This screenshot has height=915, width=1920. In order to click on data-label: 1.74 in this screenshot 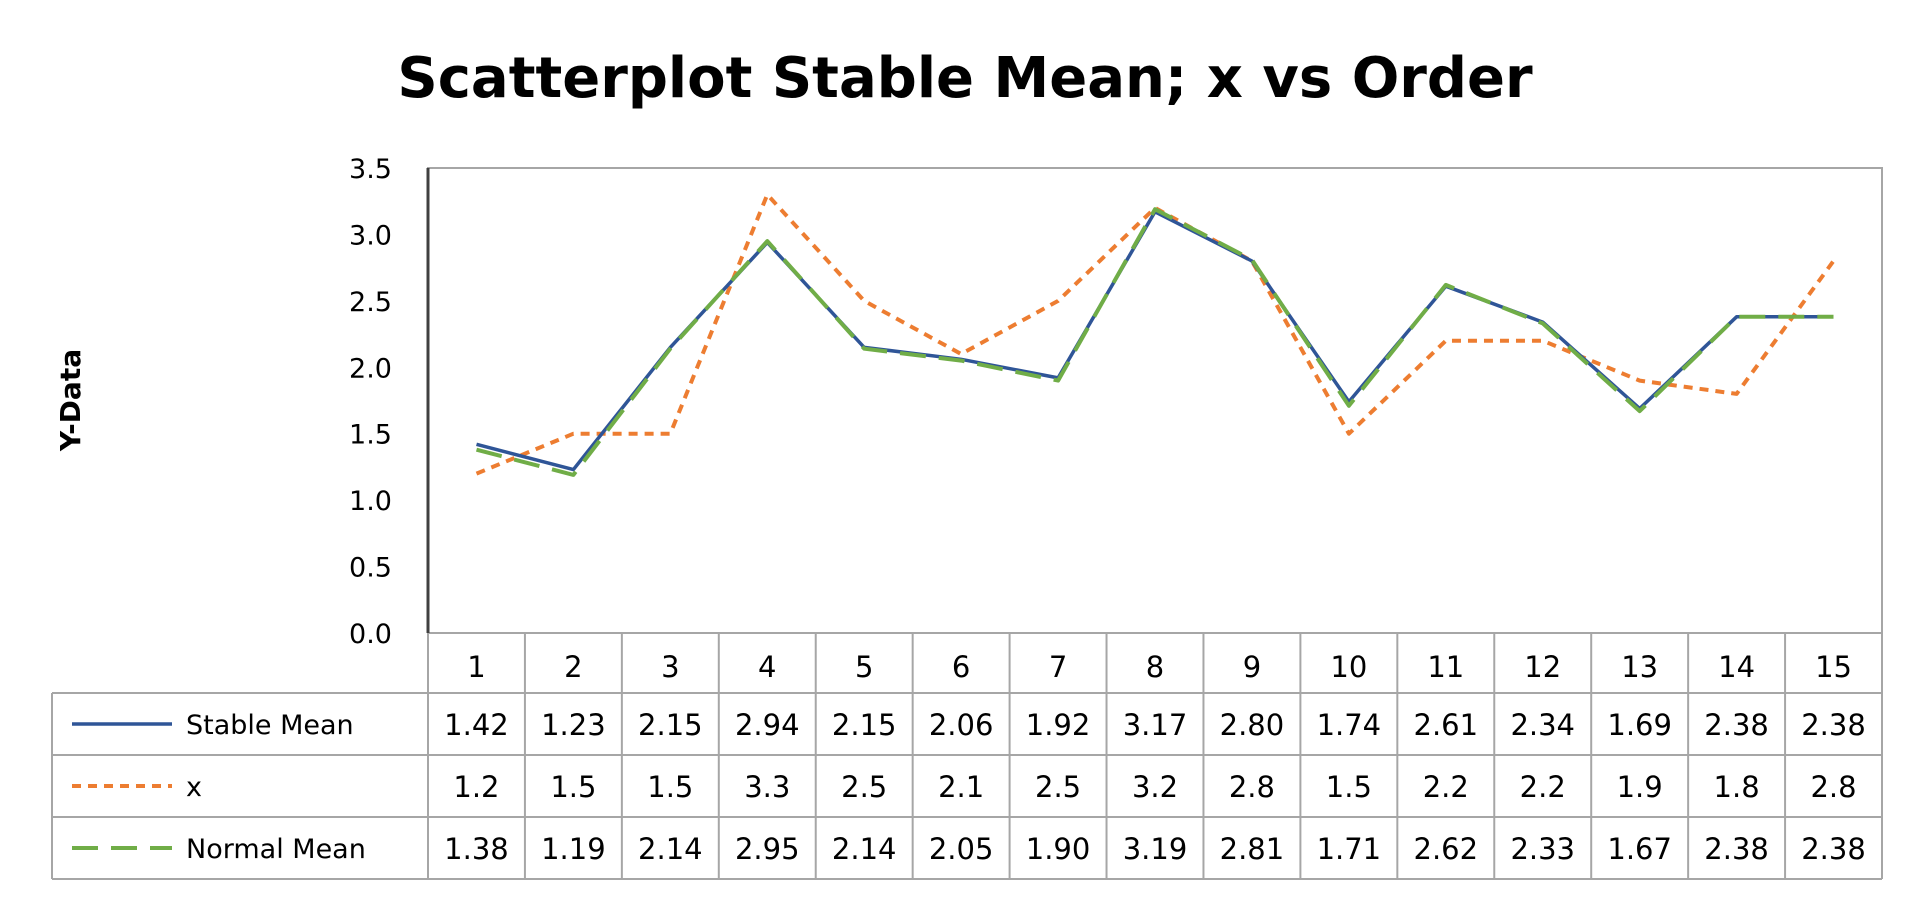, I will do `click(1349, 725)`.